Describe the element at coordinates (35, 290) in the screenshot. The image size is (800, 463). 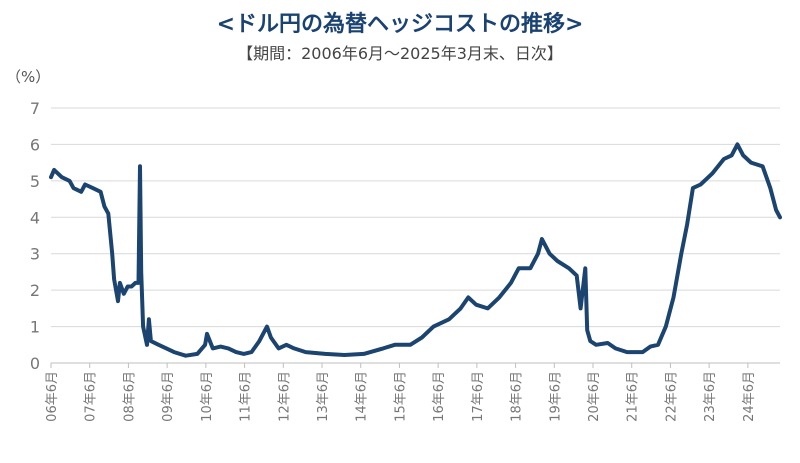
I see `y-tick-label: 2` at that location.